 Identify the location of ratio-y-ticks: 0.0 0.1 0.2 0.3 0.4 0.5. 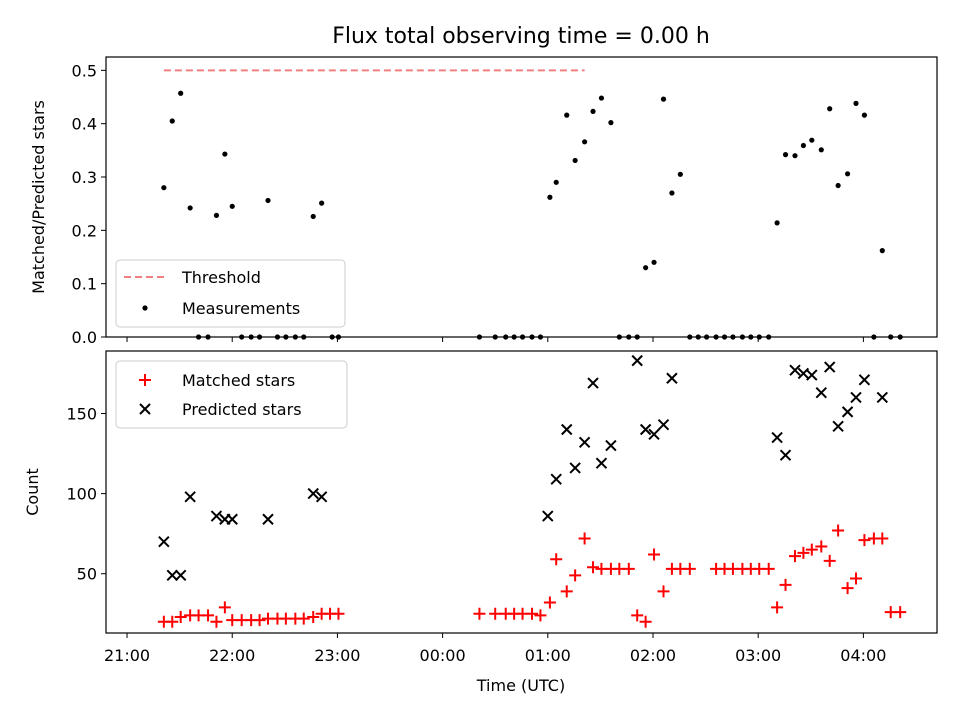
(89, 204).